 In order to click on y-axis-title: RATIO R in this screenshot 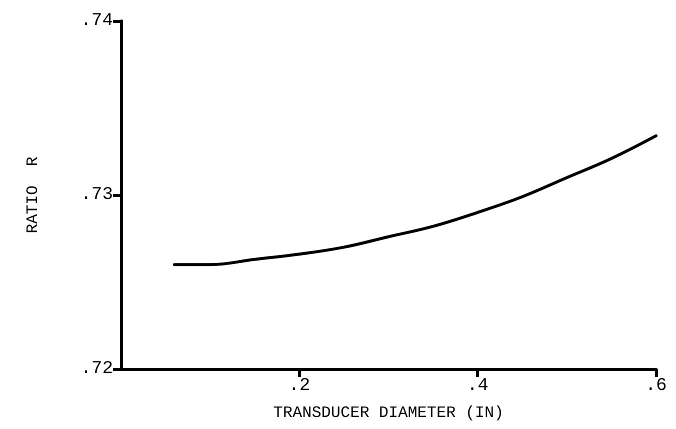, I will do `click(33, 195)`.